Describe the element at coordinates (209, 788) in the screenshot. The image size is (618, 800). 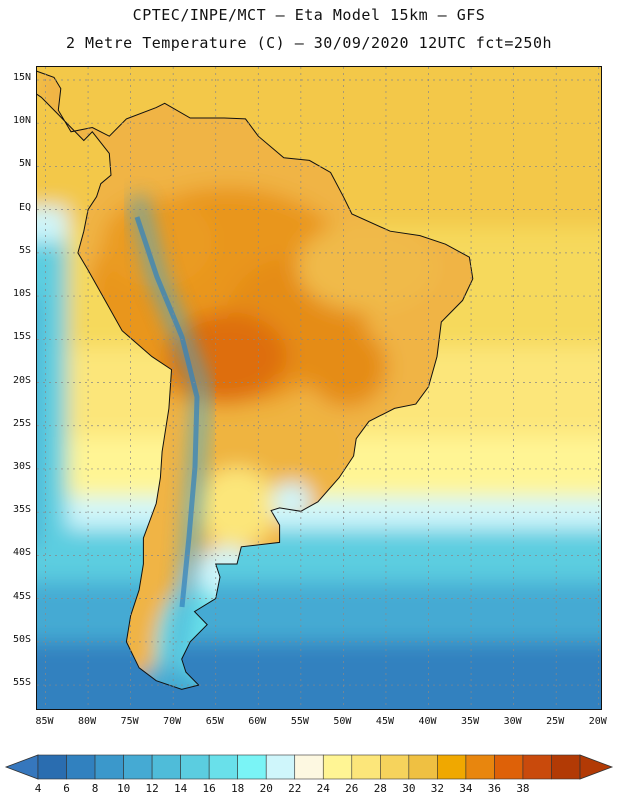
I see `colorbar-tick-label: 16` at that location.